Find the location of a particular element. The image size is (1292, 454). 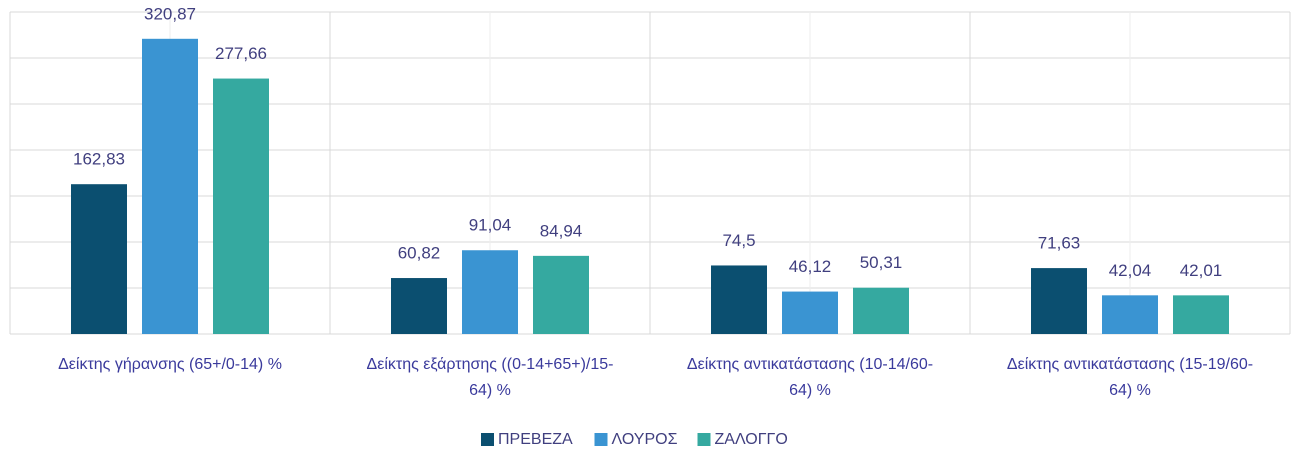

data-label: 320,87 is located at coordinates (170, 13).